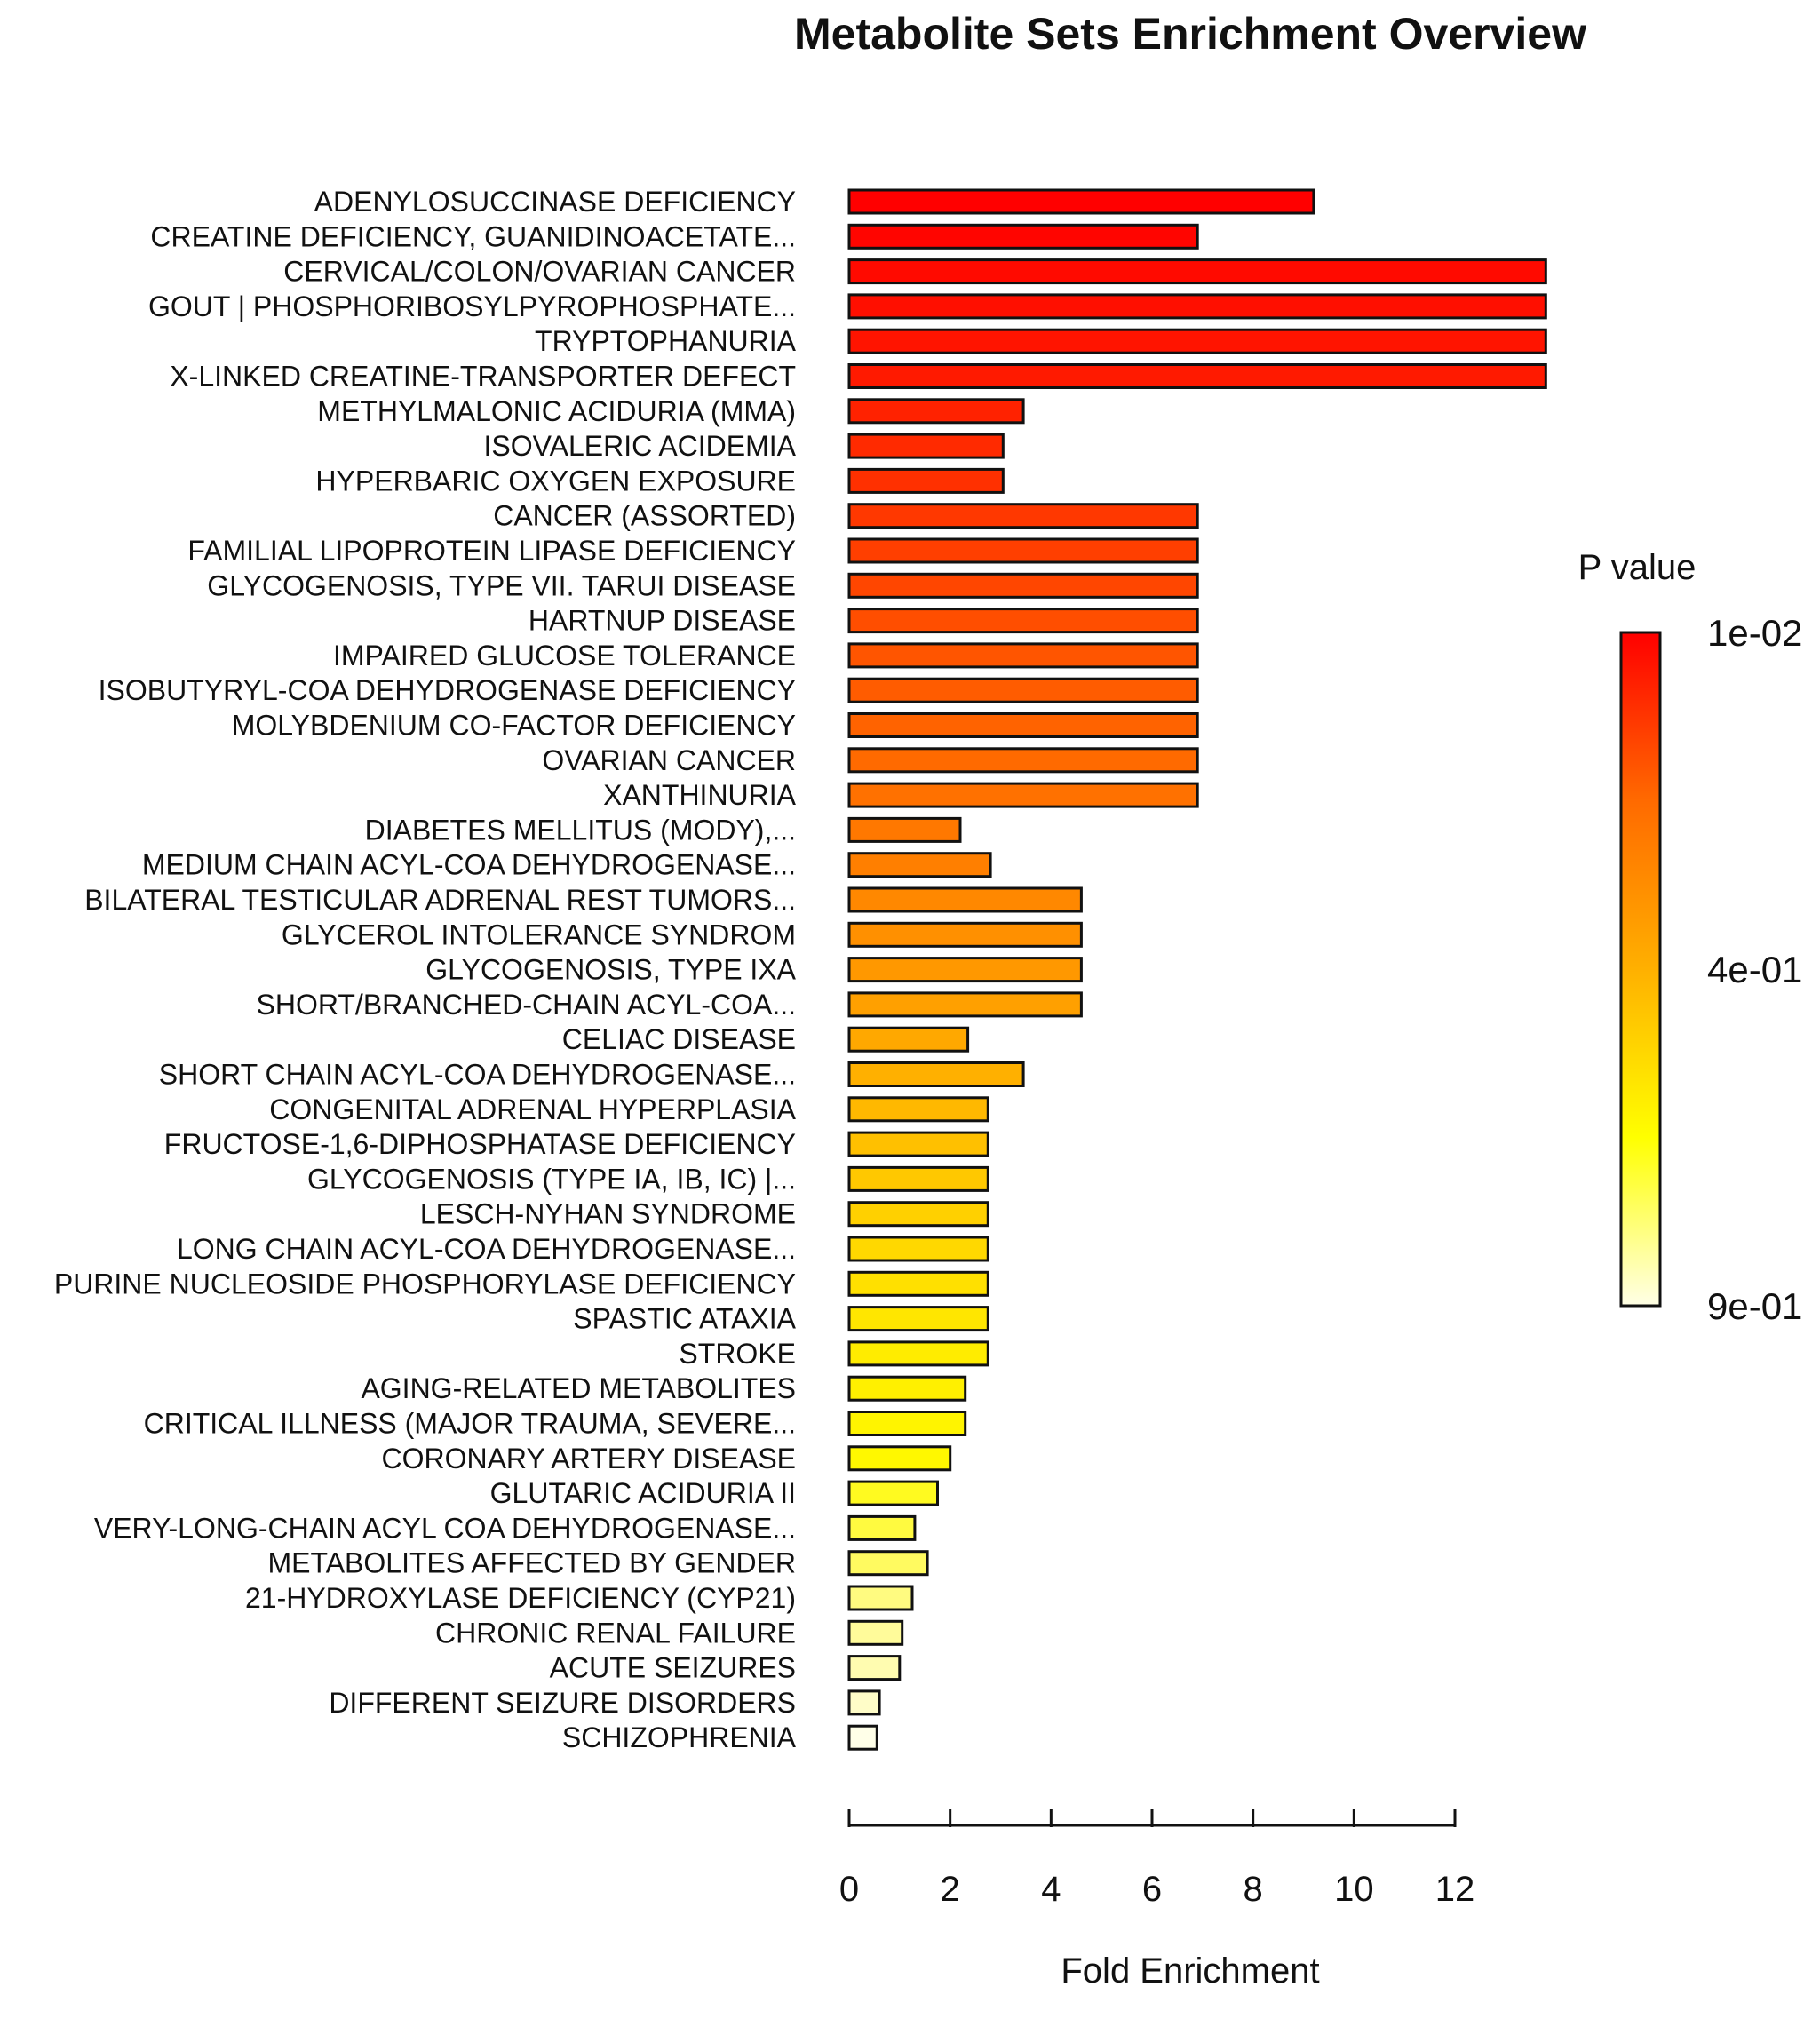  Describe the element at coordinates (679, 1737) in the screenshot. I see `category-label: SCHIZOPHRENIA` at that location.